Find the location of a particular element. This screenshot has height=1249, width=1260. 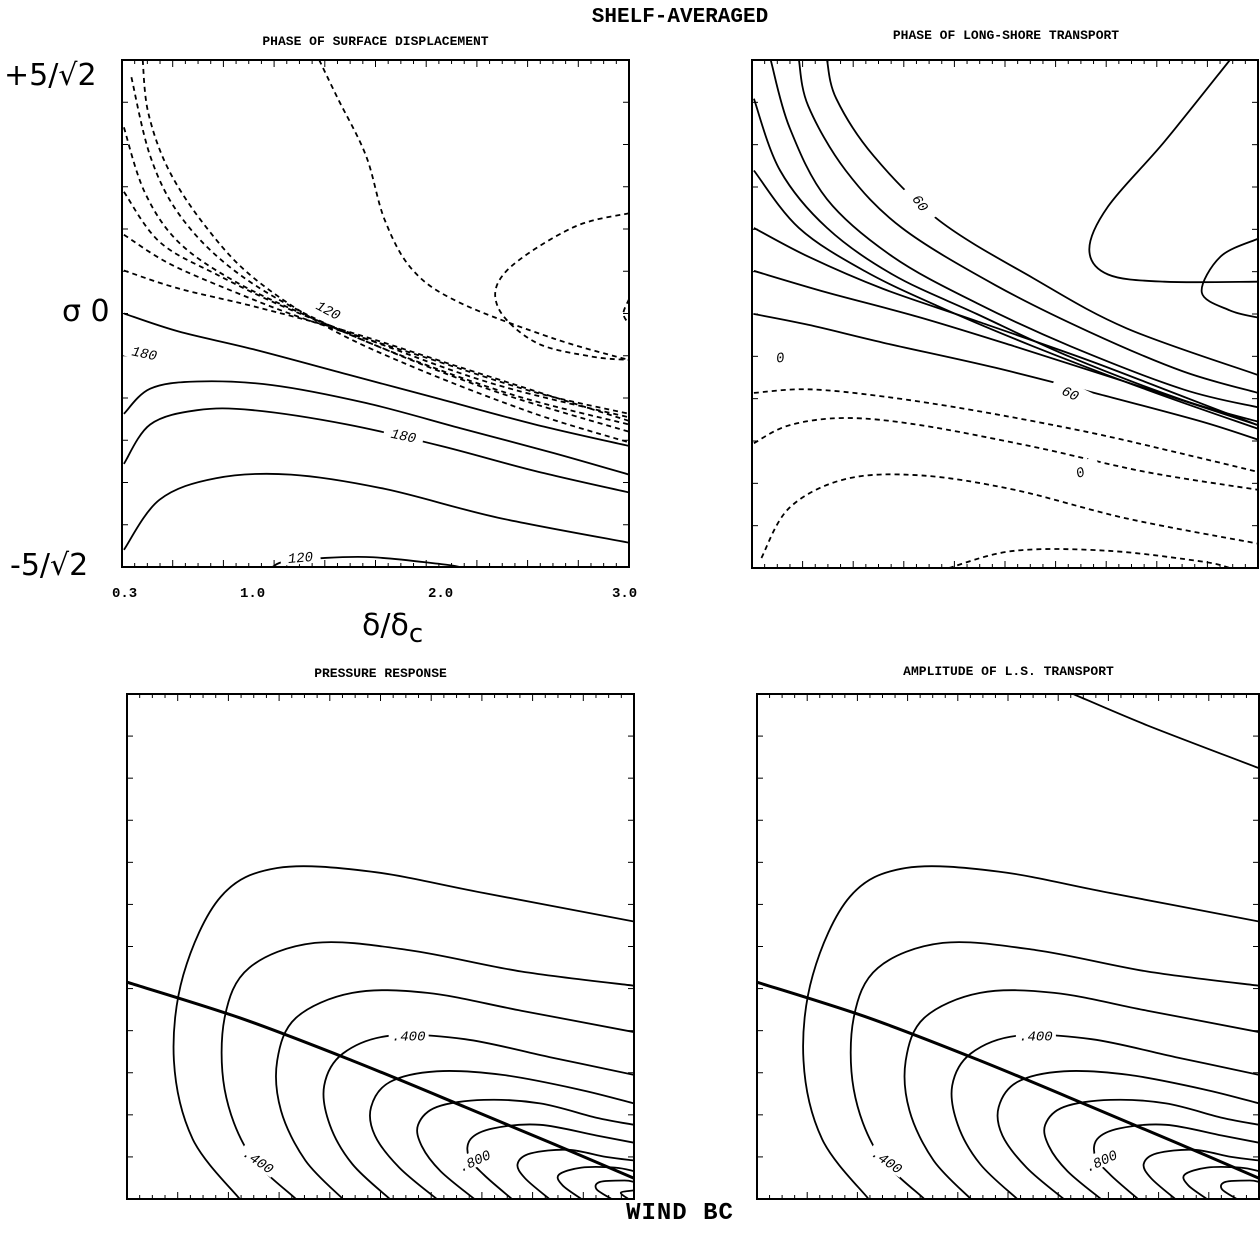

panel-title-transport-phase: PHASE OF LONG-SHORE TRANSPORT is located at coordinates (1006, 35).